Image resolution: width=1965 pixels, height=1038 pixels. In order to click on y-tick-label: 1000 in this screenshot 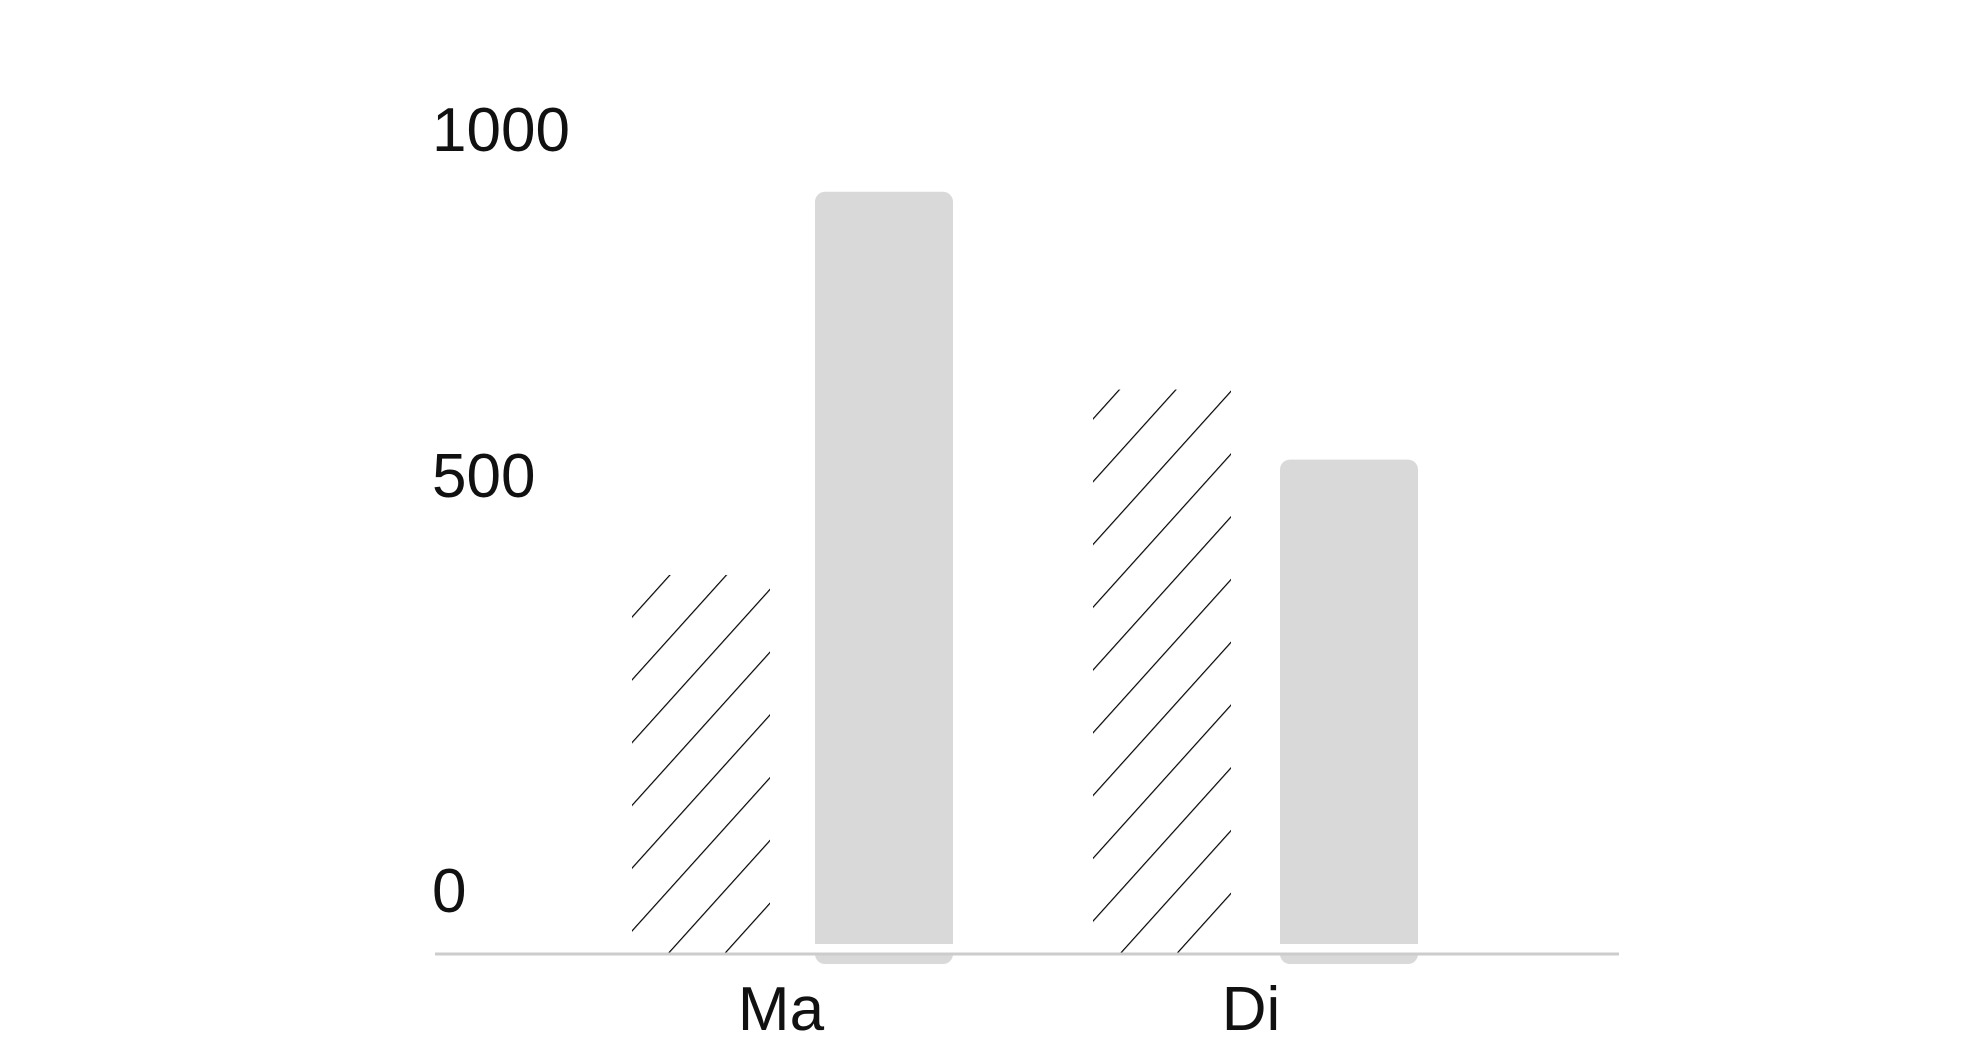, I will do `click(501, 130)`.